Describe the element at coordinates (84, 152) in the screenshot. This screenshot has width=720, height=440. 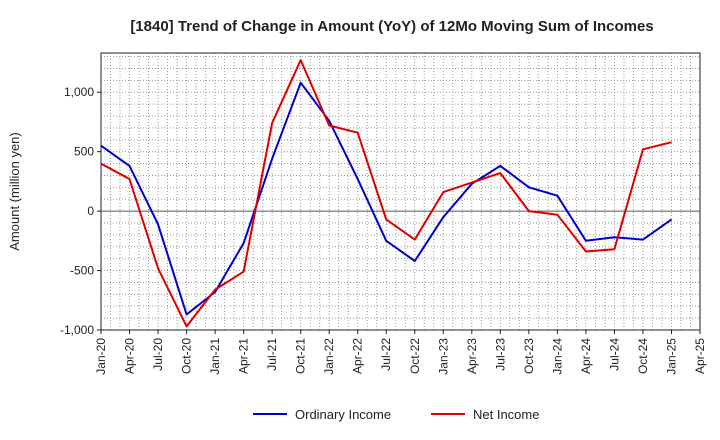
I see `y-tick-label: 500` at that location.